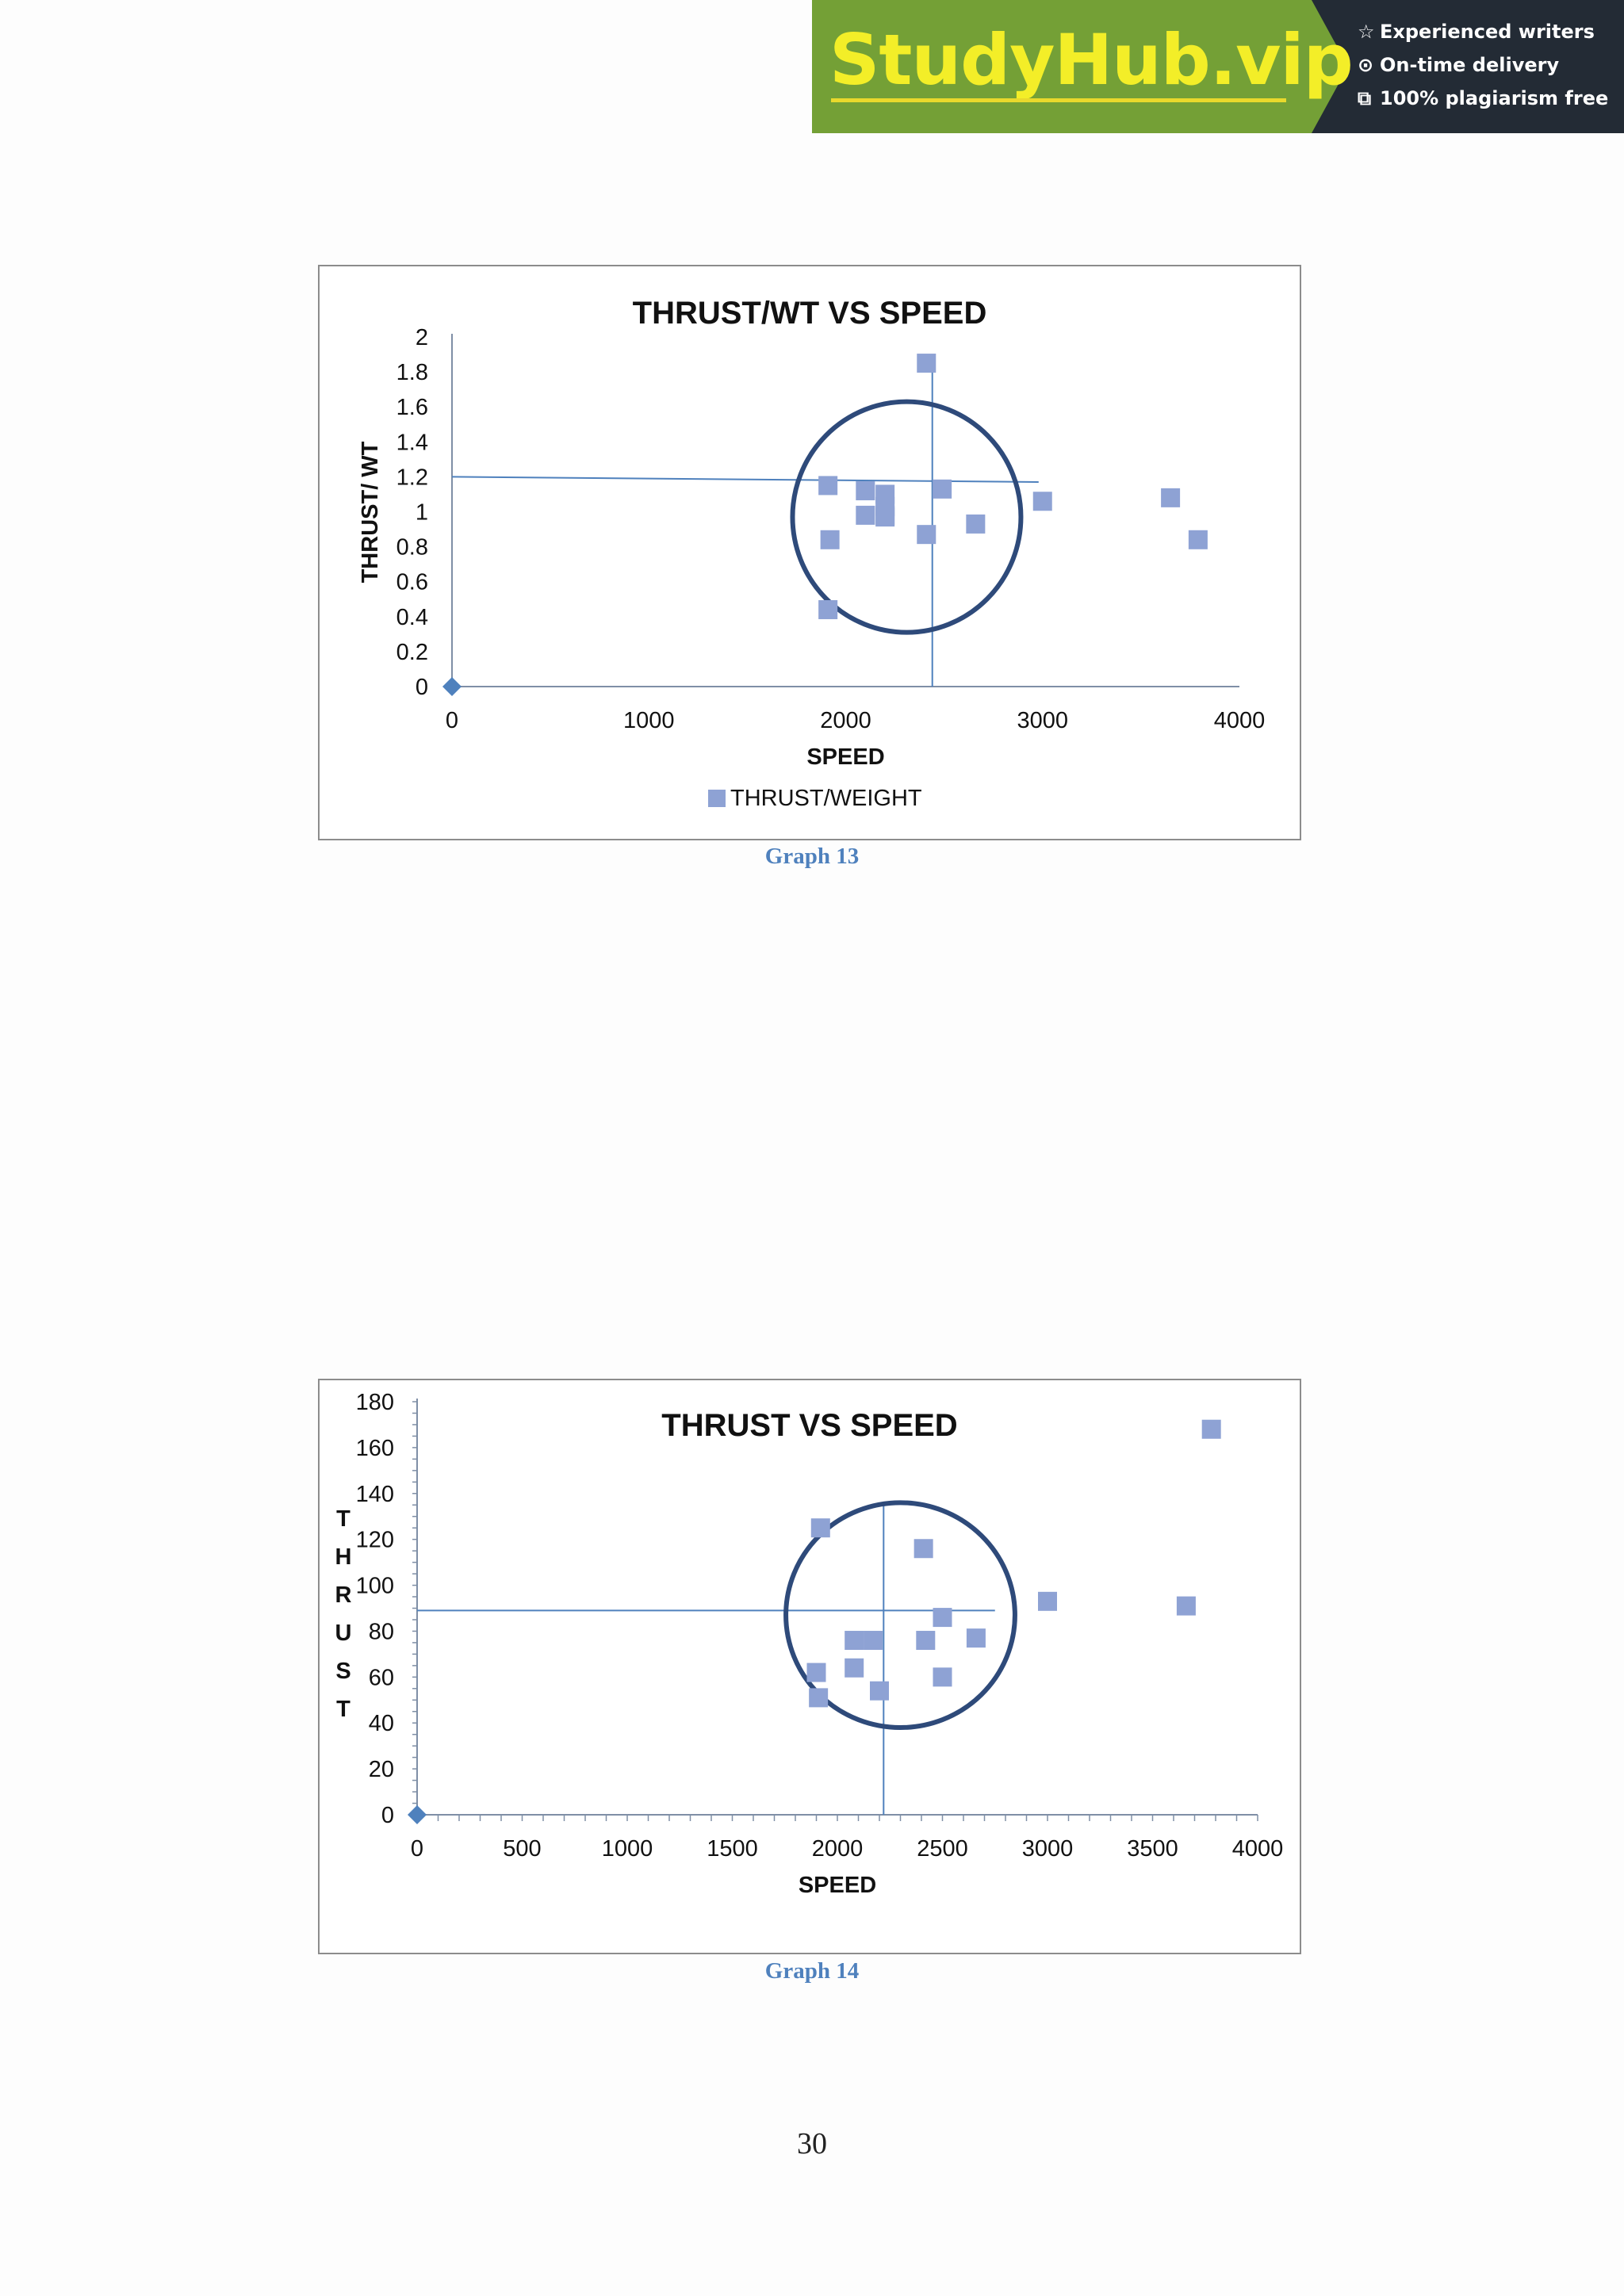  I want to click on y-tick-label: 2, so click(422, 337).